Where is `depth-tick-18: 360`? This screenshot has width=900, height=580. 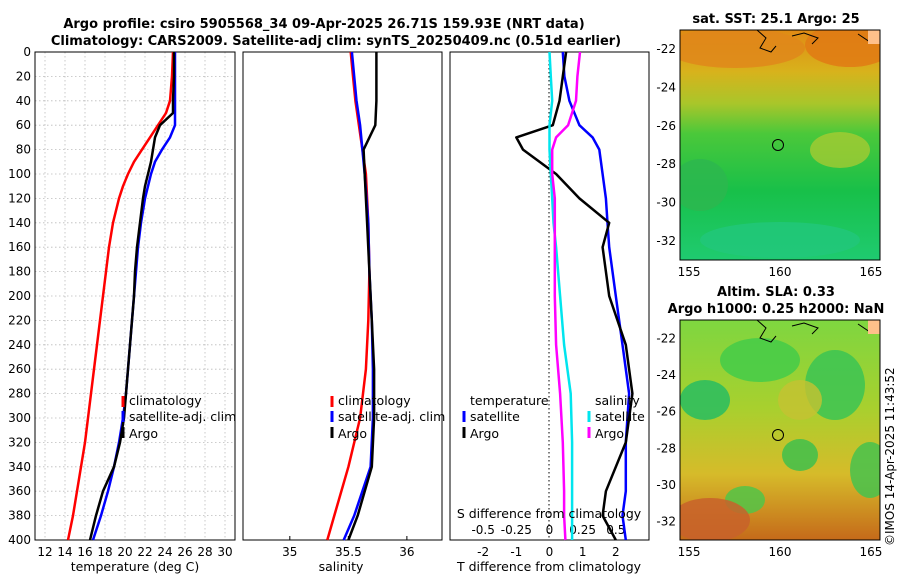
depth-tick-18: 360 is located at coordinates (19, 491).